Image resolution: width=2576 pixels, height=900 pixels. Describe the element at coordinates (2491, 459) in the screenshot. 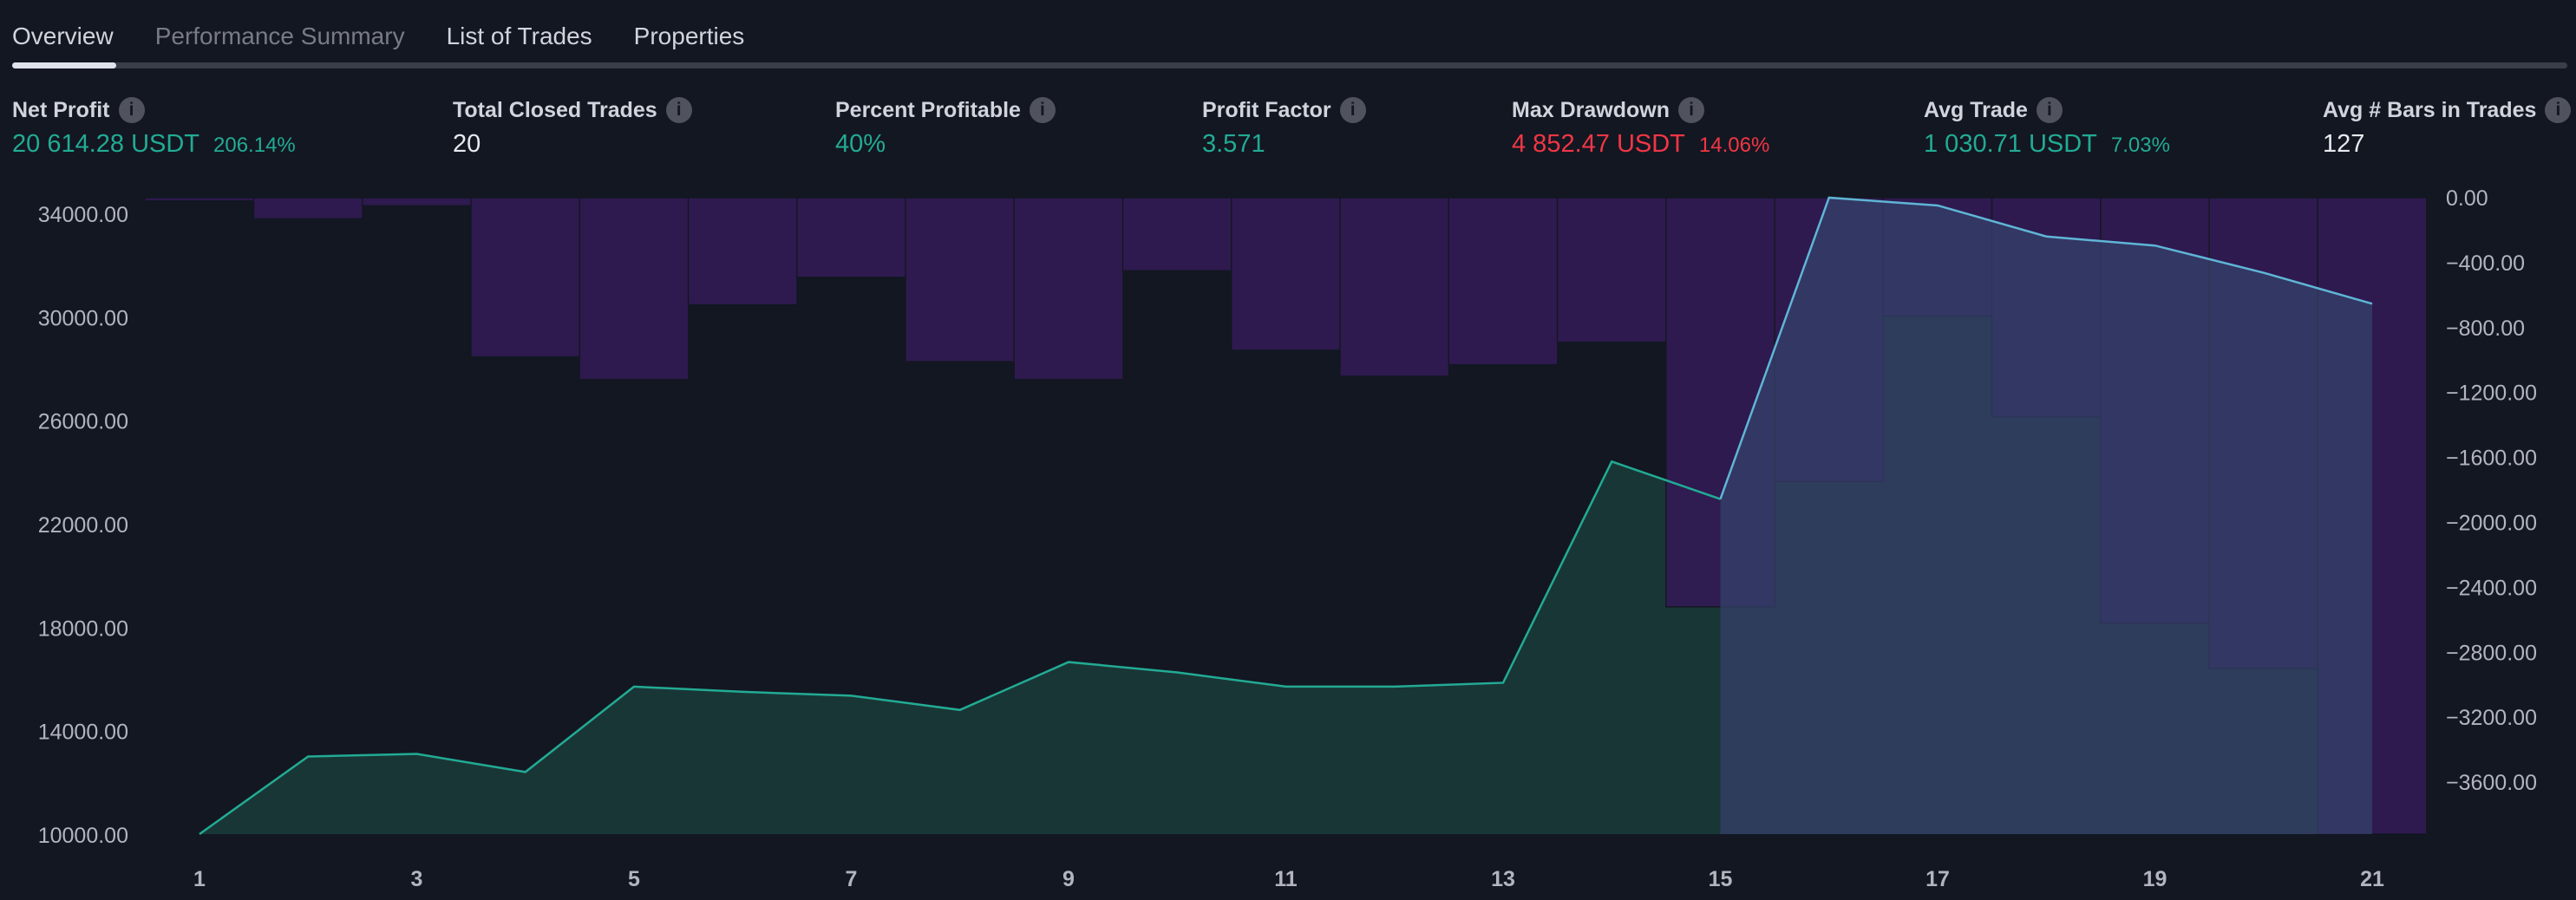

I see `y2-tick-label: −1600.00` at that location.